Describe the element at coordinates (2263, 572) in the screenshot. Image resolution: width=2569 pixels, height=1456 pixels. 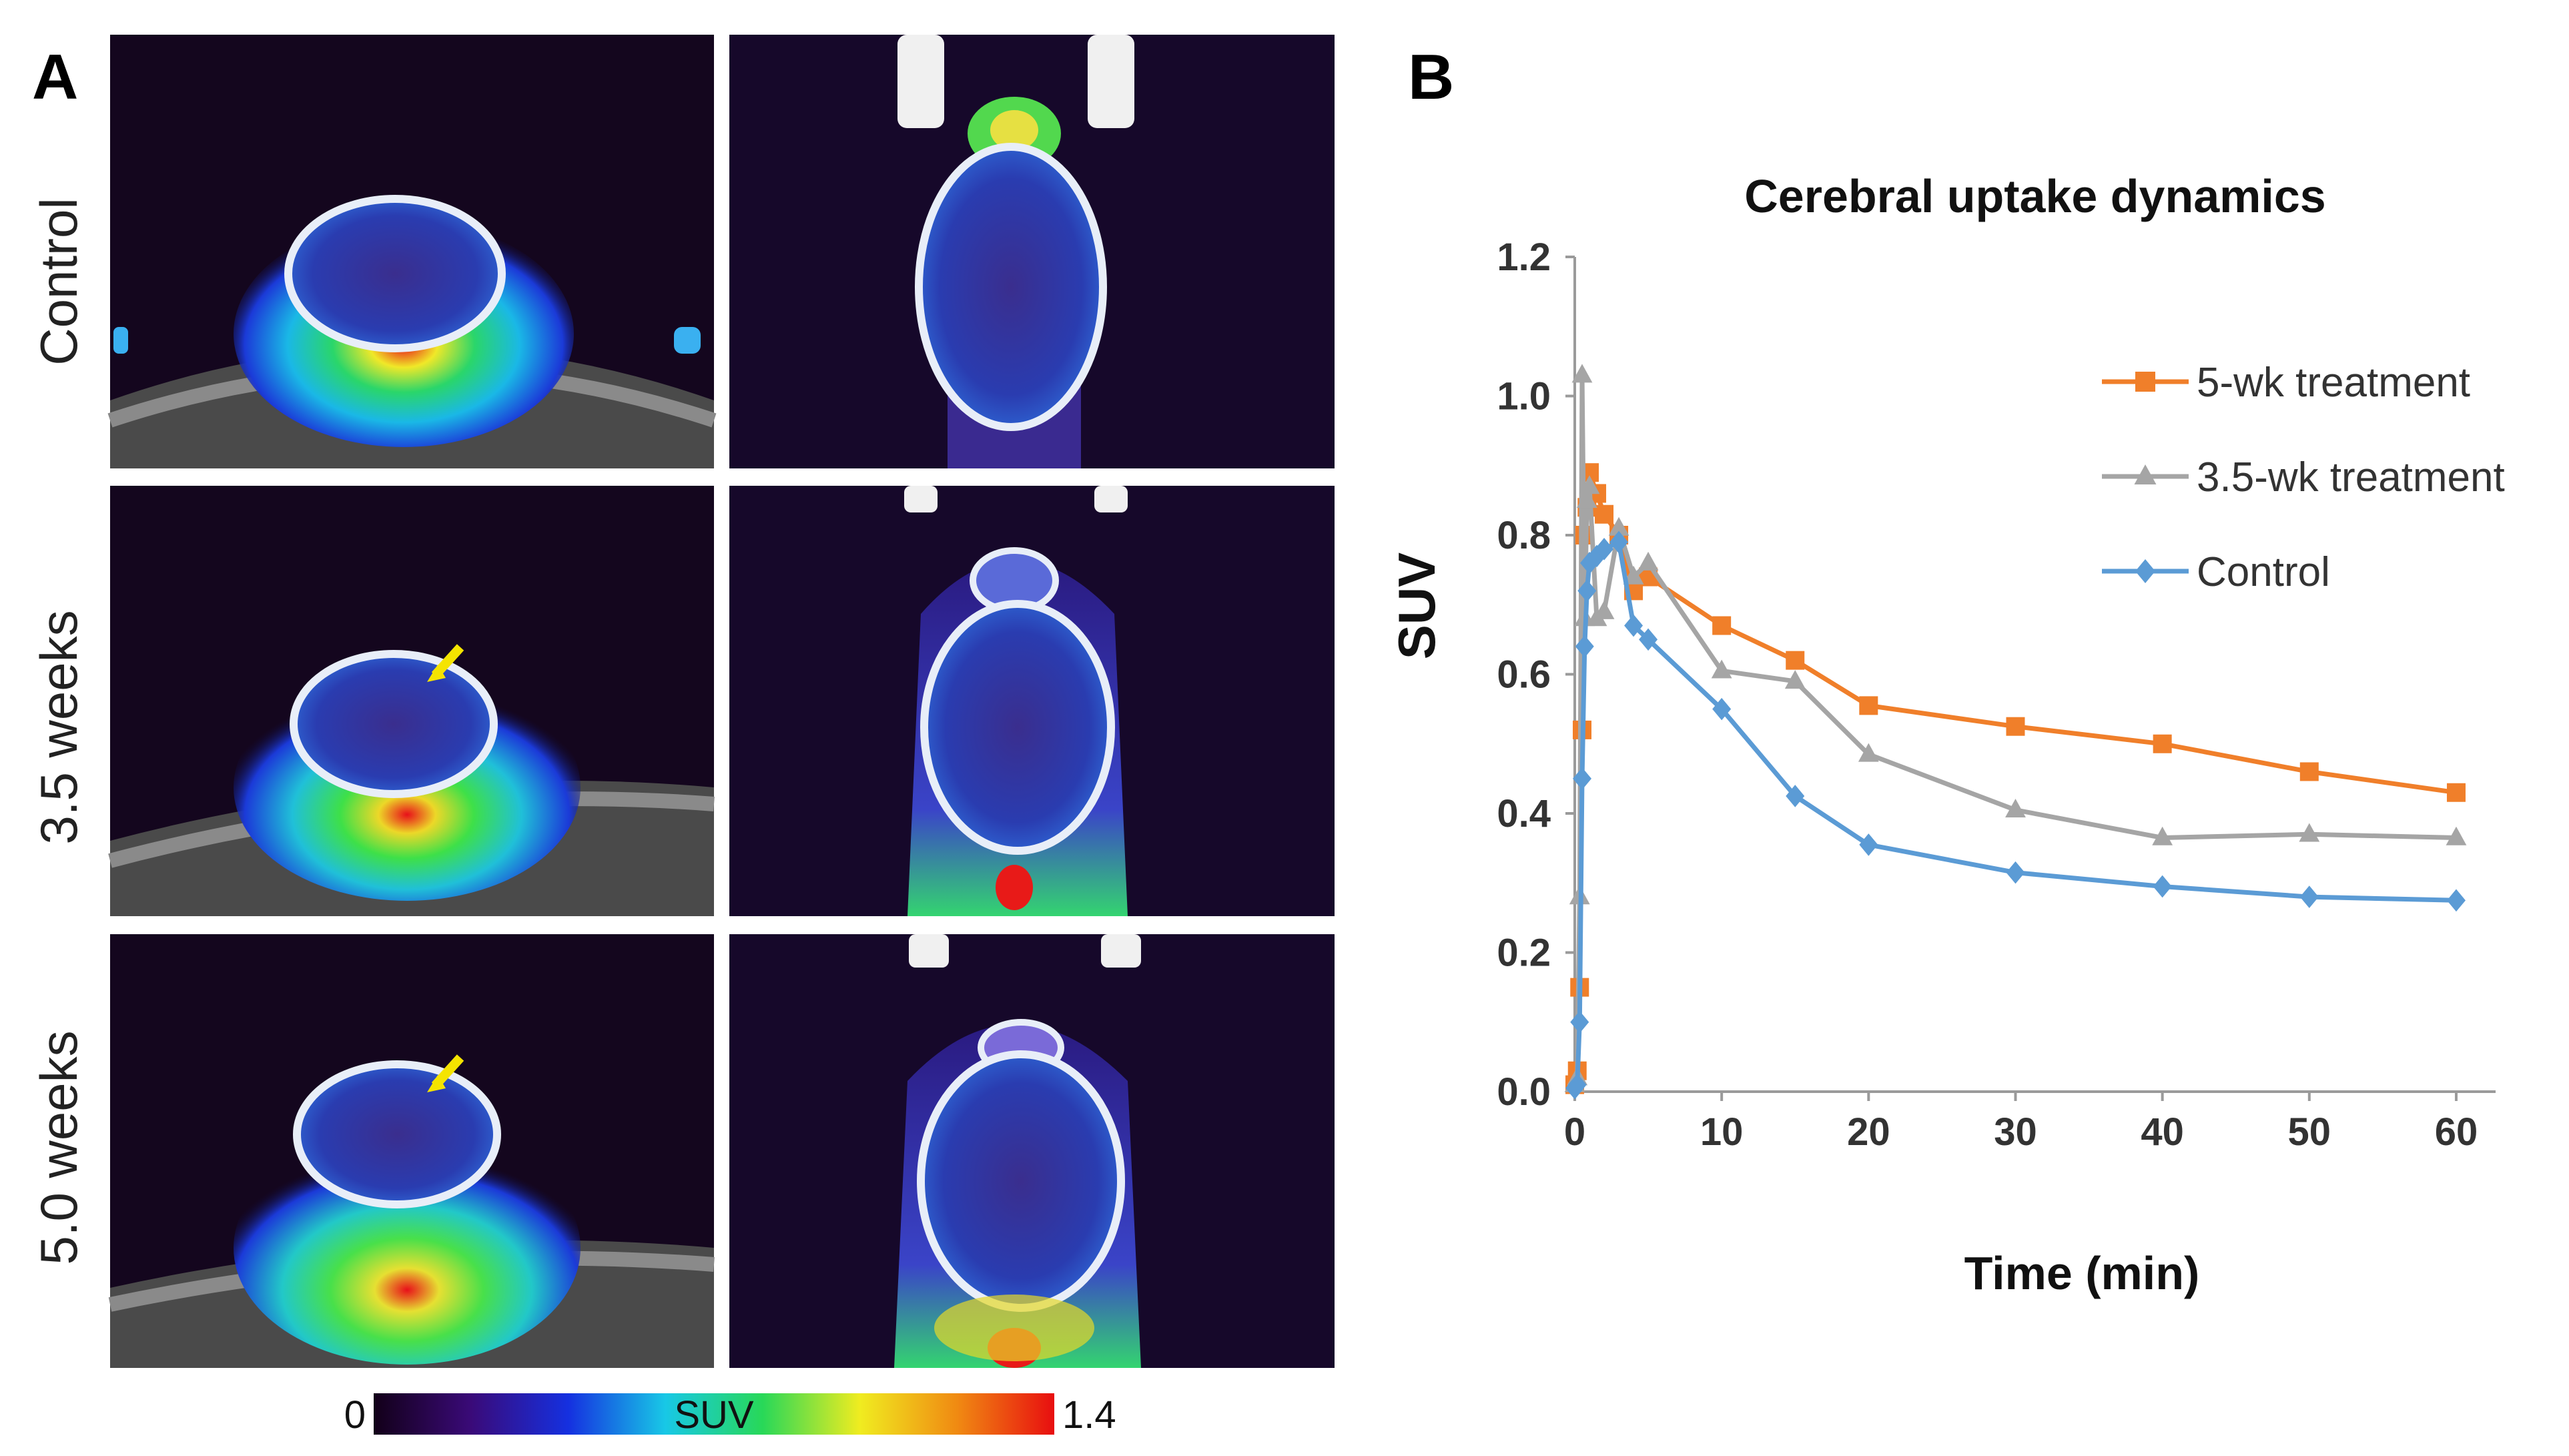
I see `legend-label: Control` at that location.